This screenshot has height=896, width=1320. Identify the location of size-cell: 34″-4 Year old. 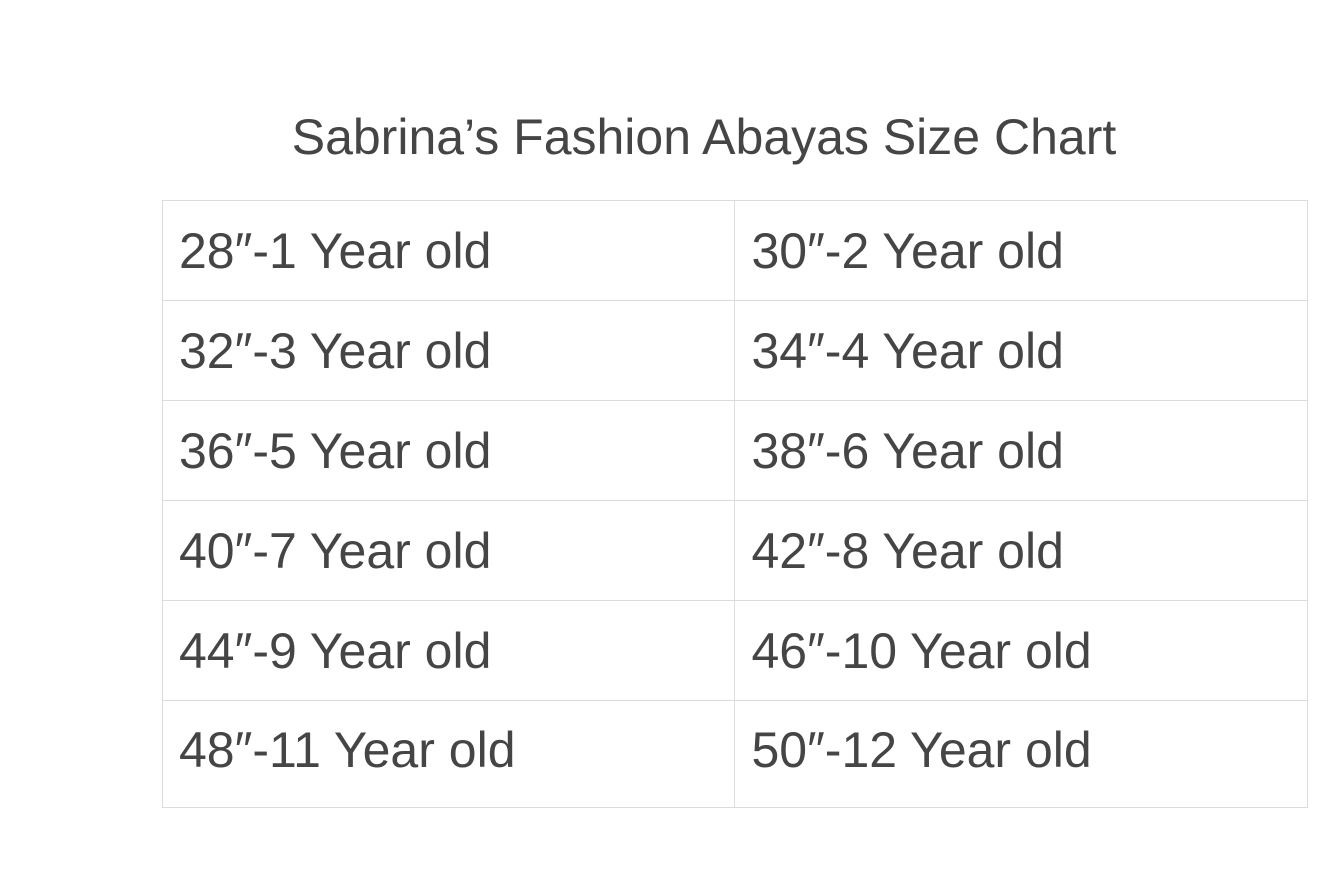
(1021, 350).